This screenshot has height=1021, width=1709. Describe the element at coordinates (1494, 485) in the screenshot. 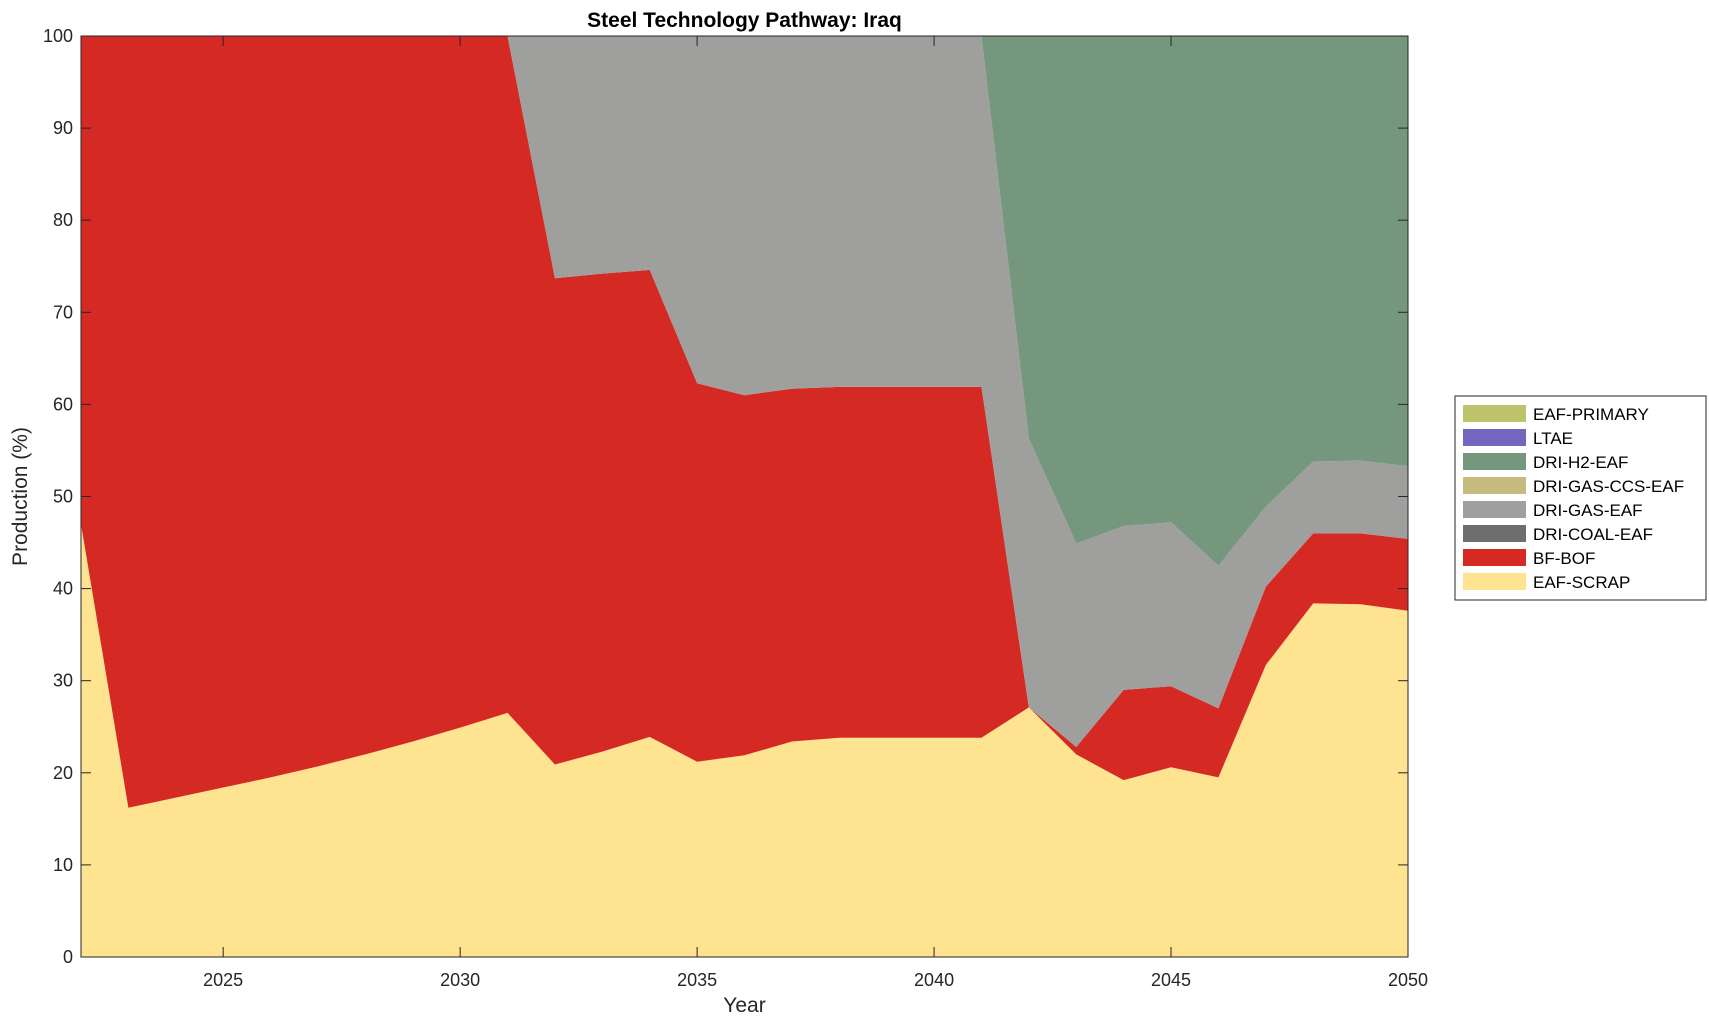

I see `legend-swatch-dri-gas-ccs-eaf` at that location.